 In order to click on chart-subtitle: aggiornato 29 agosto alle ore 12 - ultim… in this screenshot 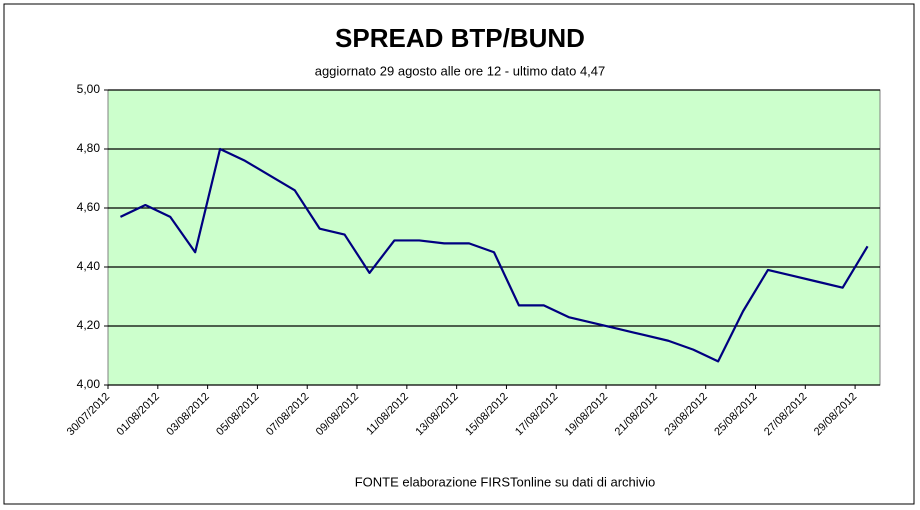, I will do `click(460, 70)`.